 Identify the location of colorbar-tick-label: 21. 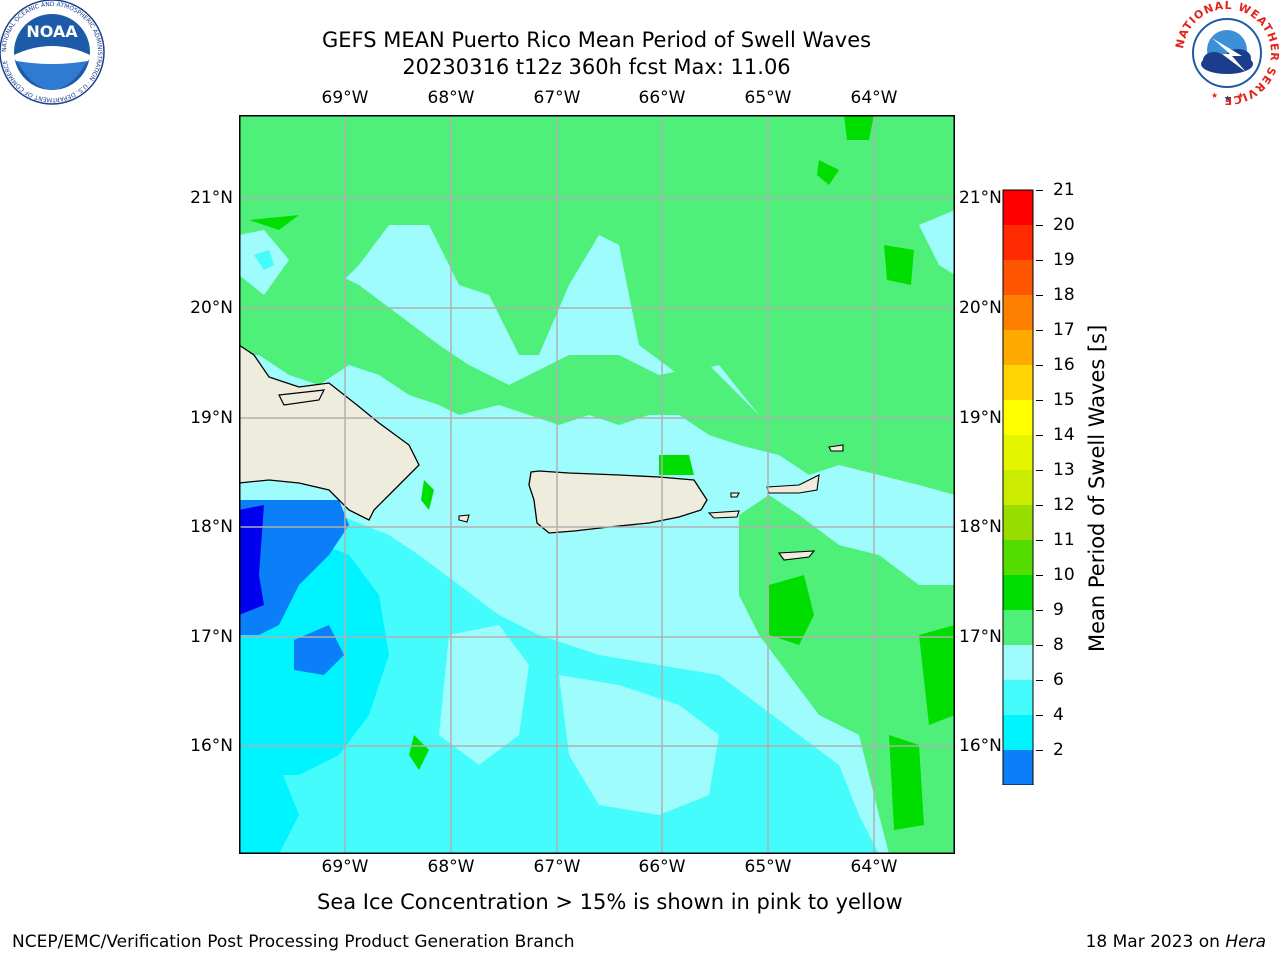
(1064, 190).